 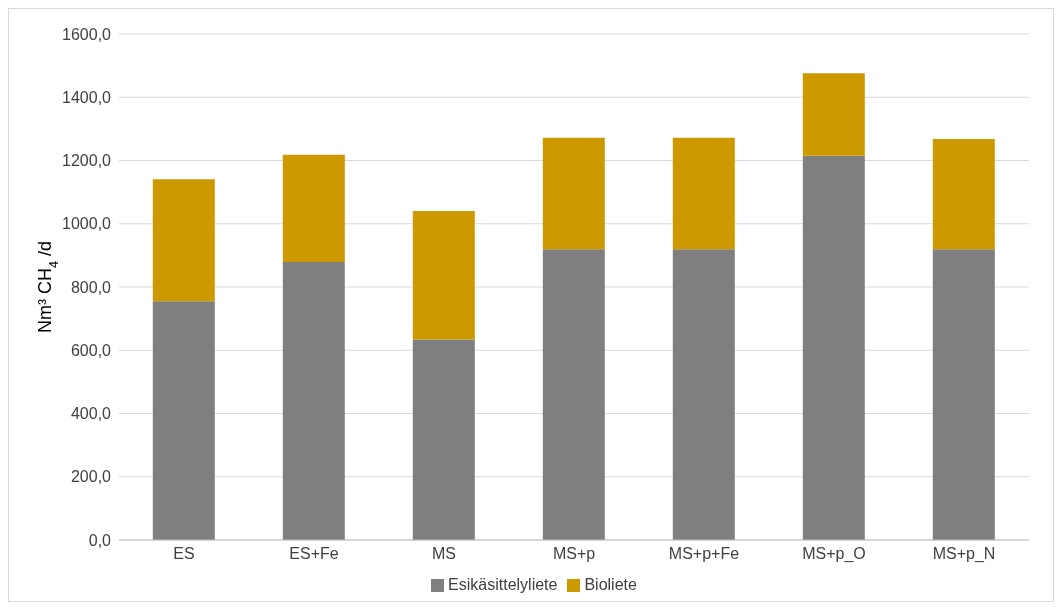 I want to click on y-tick-label: 200,0, so click(x=91, y=477).